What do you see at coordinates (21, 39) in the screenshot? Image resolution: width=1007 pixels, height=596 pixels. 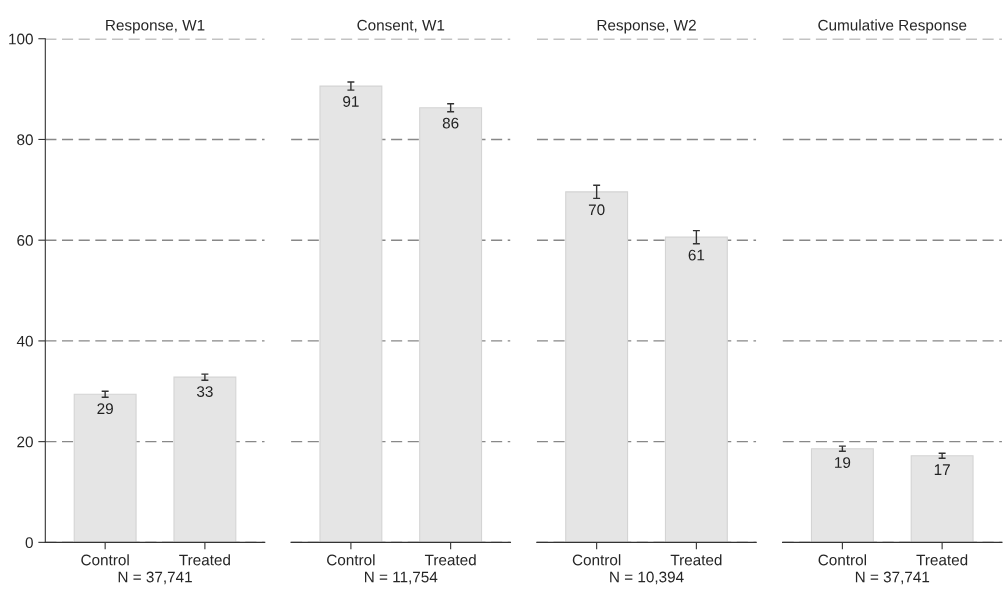 I see `y-tick-label: 100` at bounding box center [21, 39].